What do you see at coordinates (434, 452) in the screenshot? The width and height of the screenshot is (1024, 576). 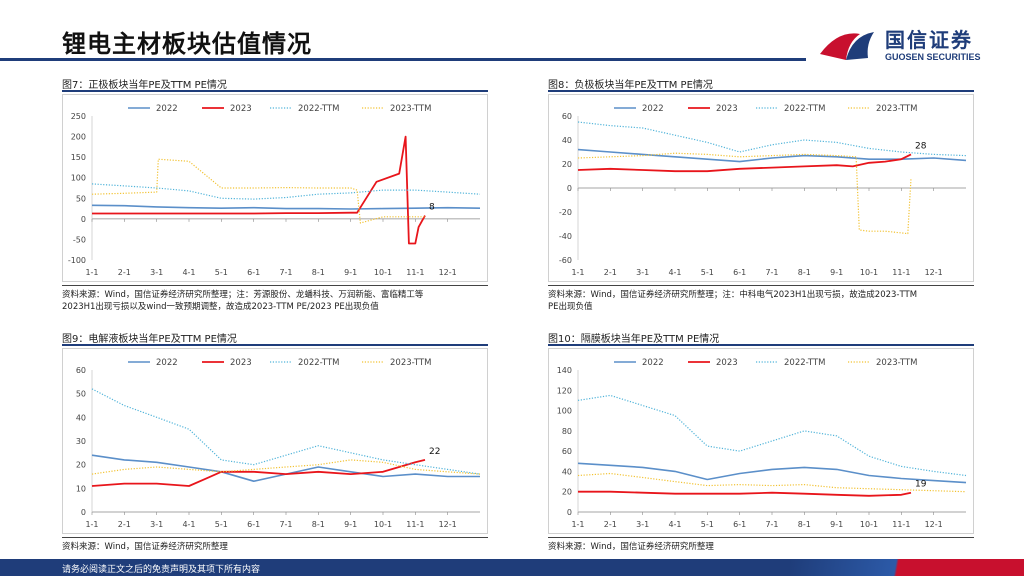 I see `data-annotation-label: 22` at bounding box center [434, 452].